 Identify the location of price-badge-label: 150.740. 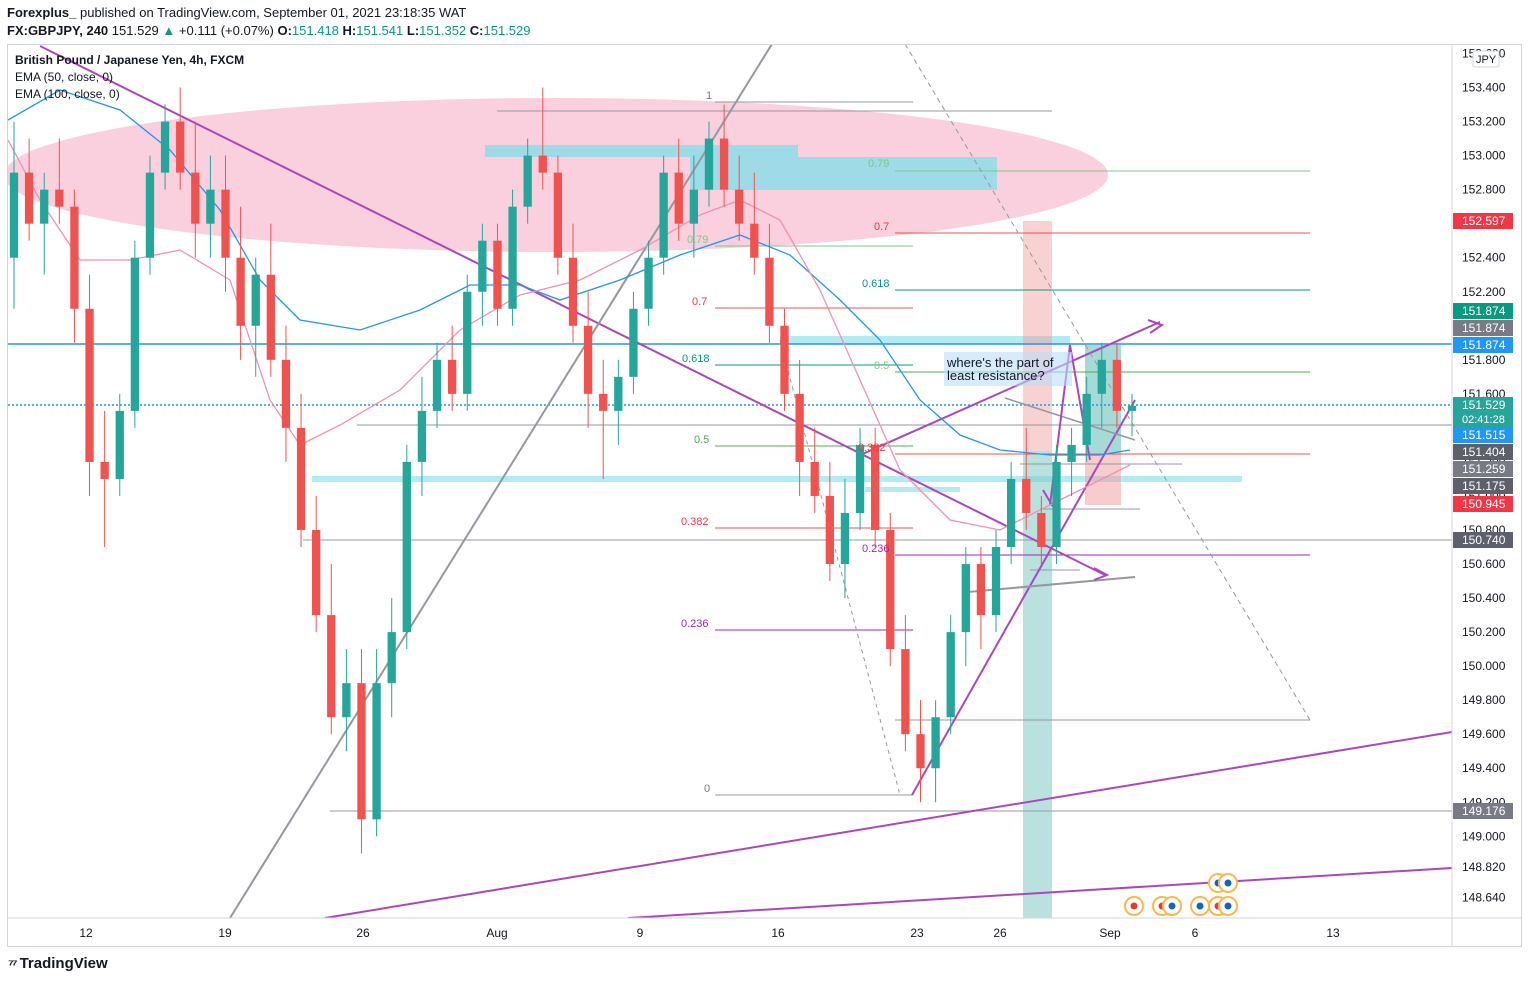
(1484, 540).